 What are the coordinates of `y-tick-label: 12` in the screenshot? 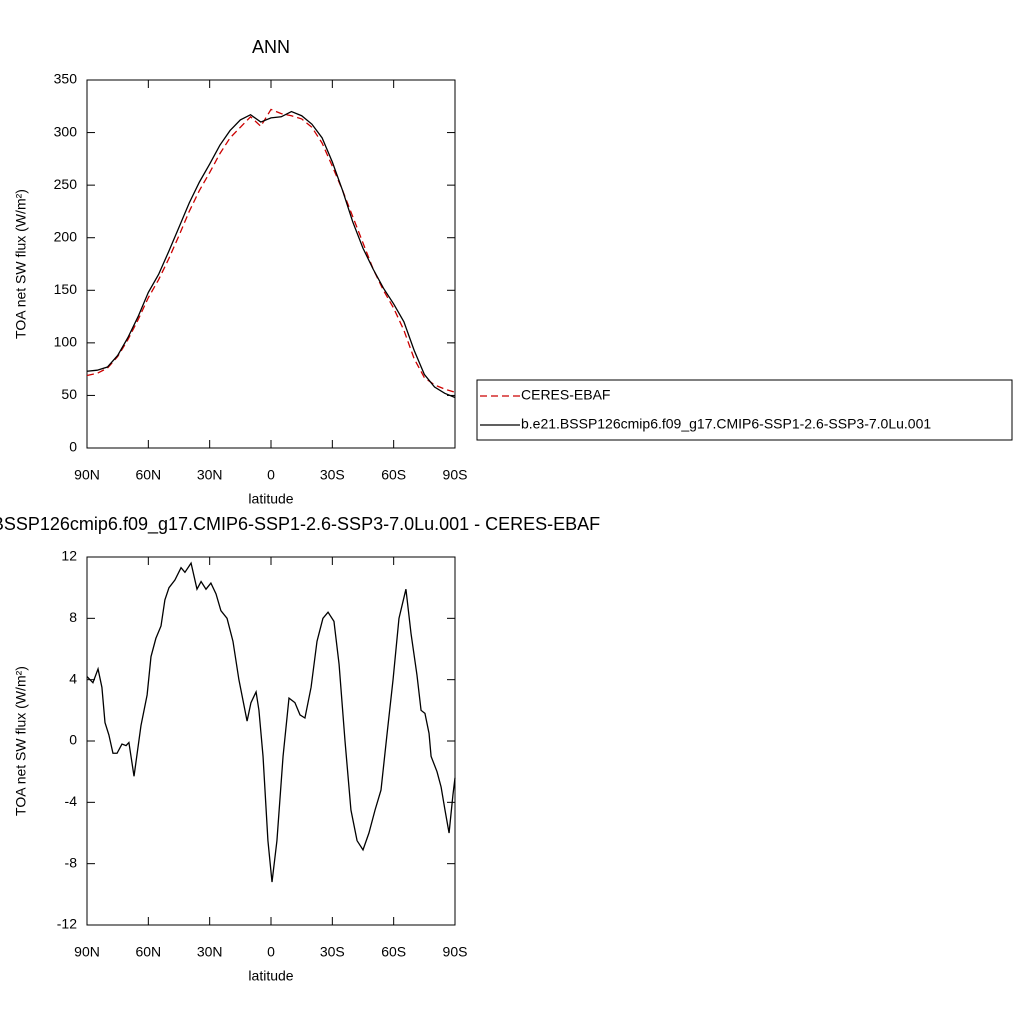 It's located at (69, 556).